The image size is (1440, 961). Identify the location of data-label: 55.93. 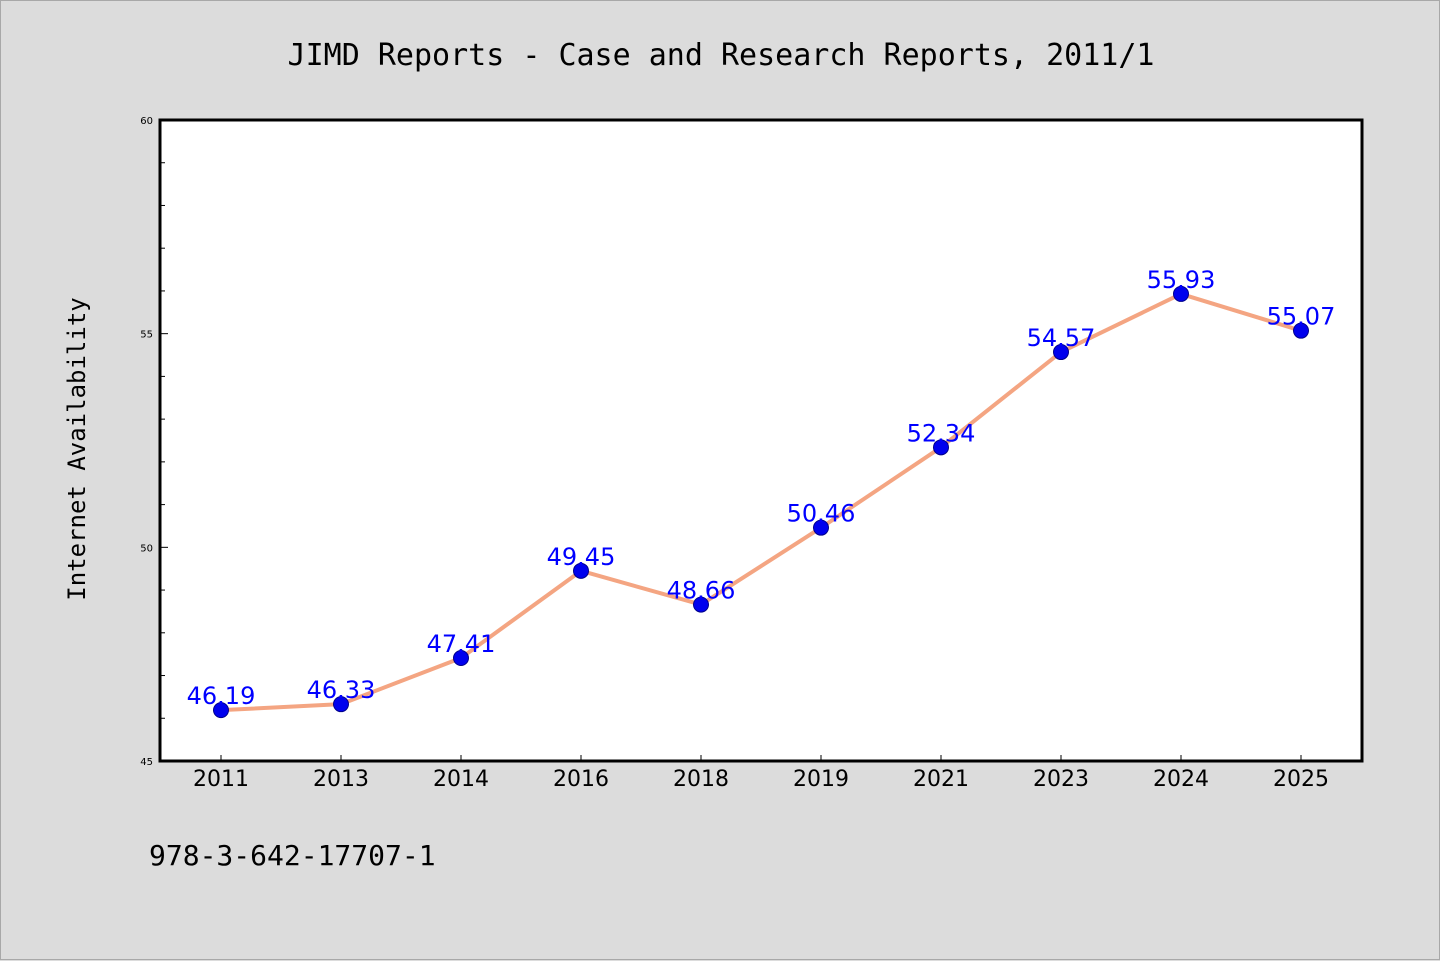
(1181, 280).